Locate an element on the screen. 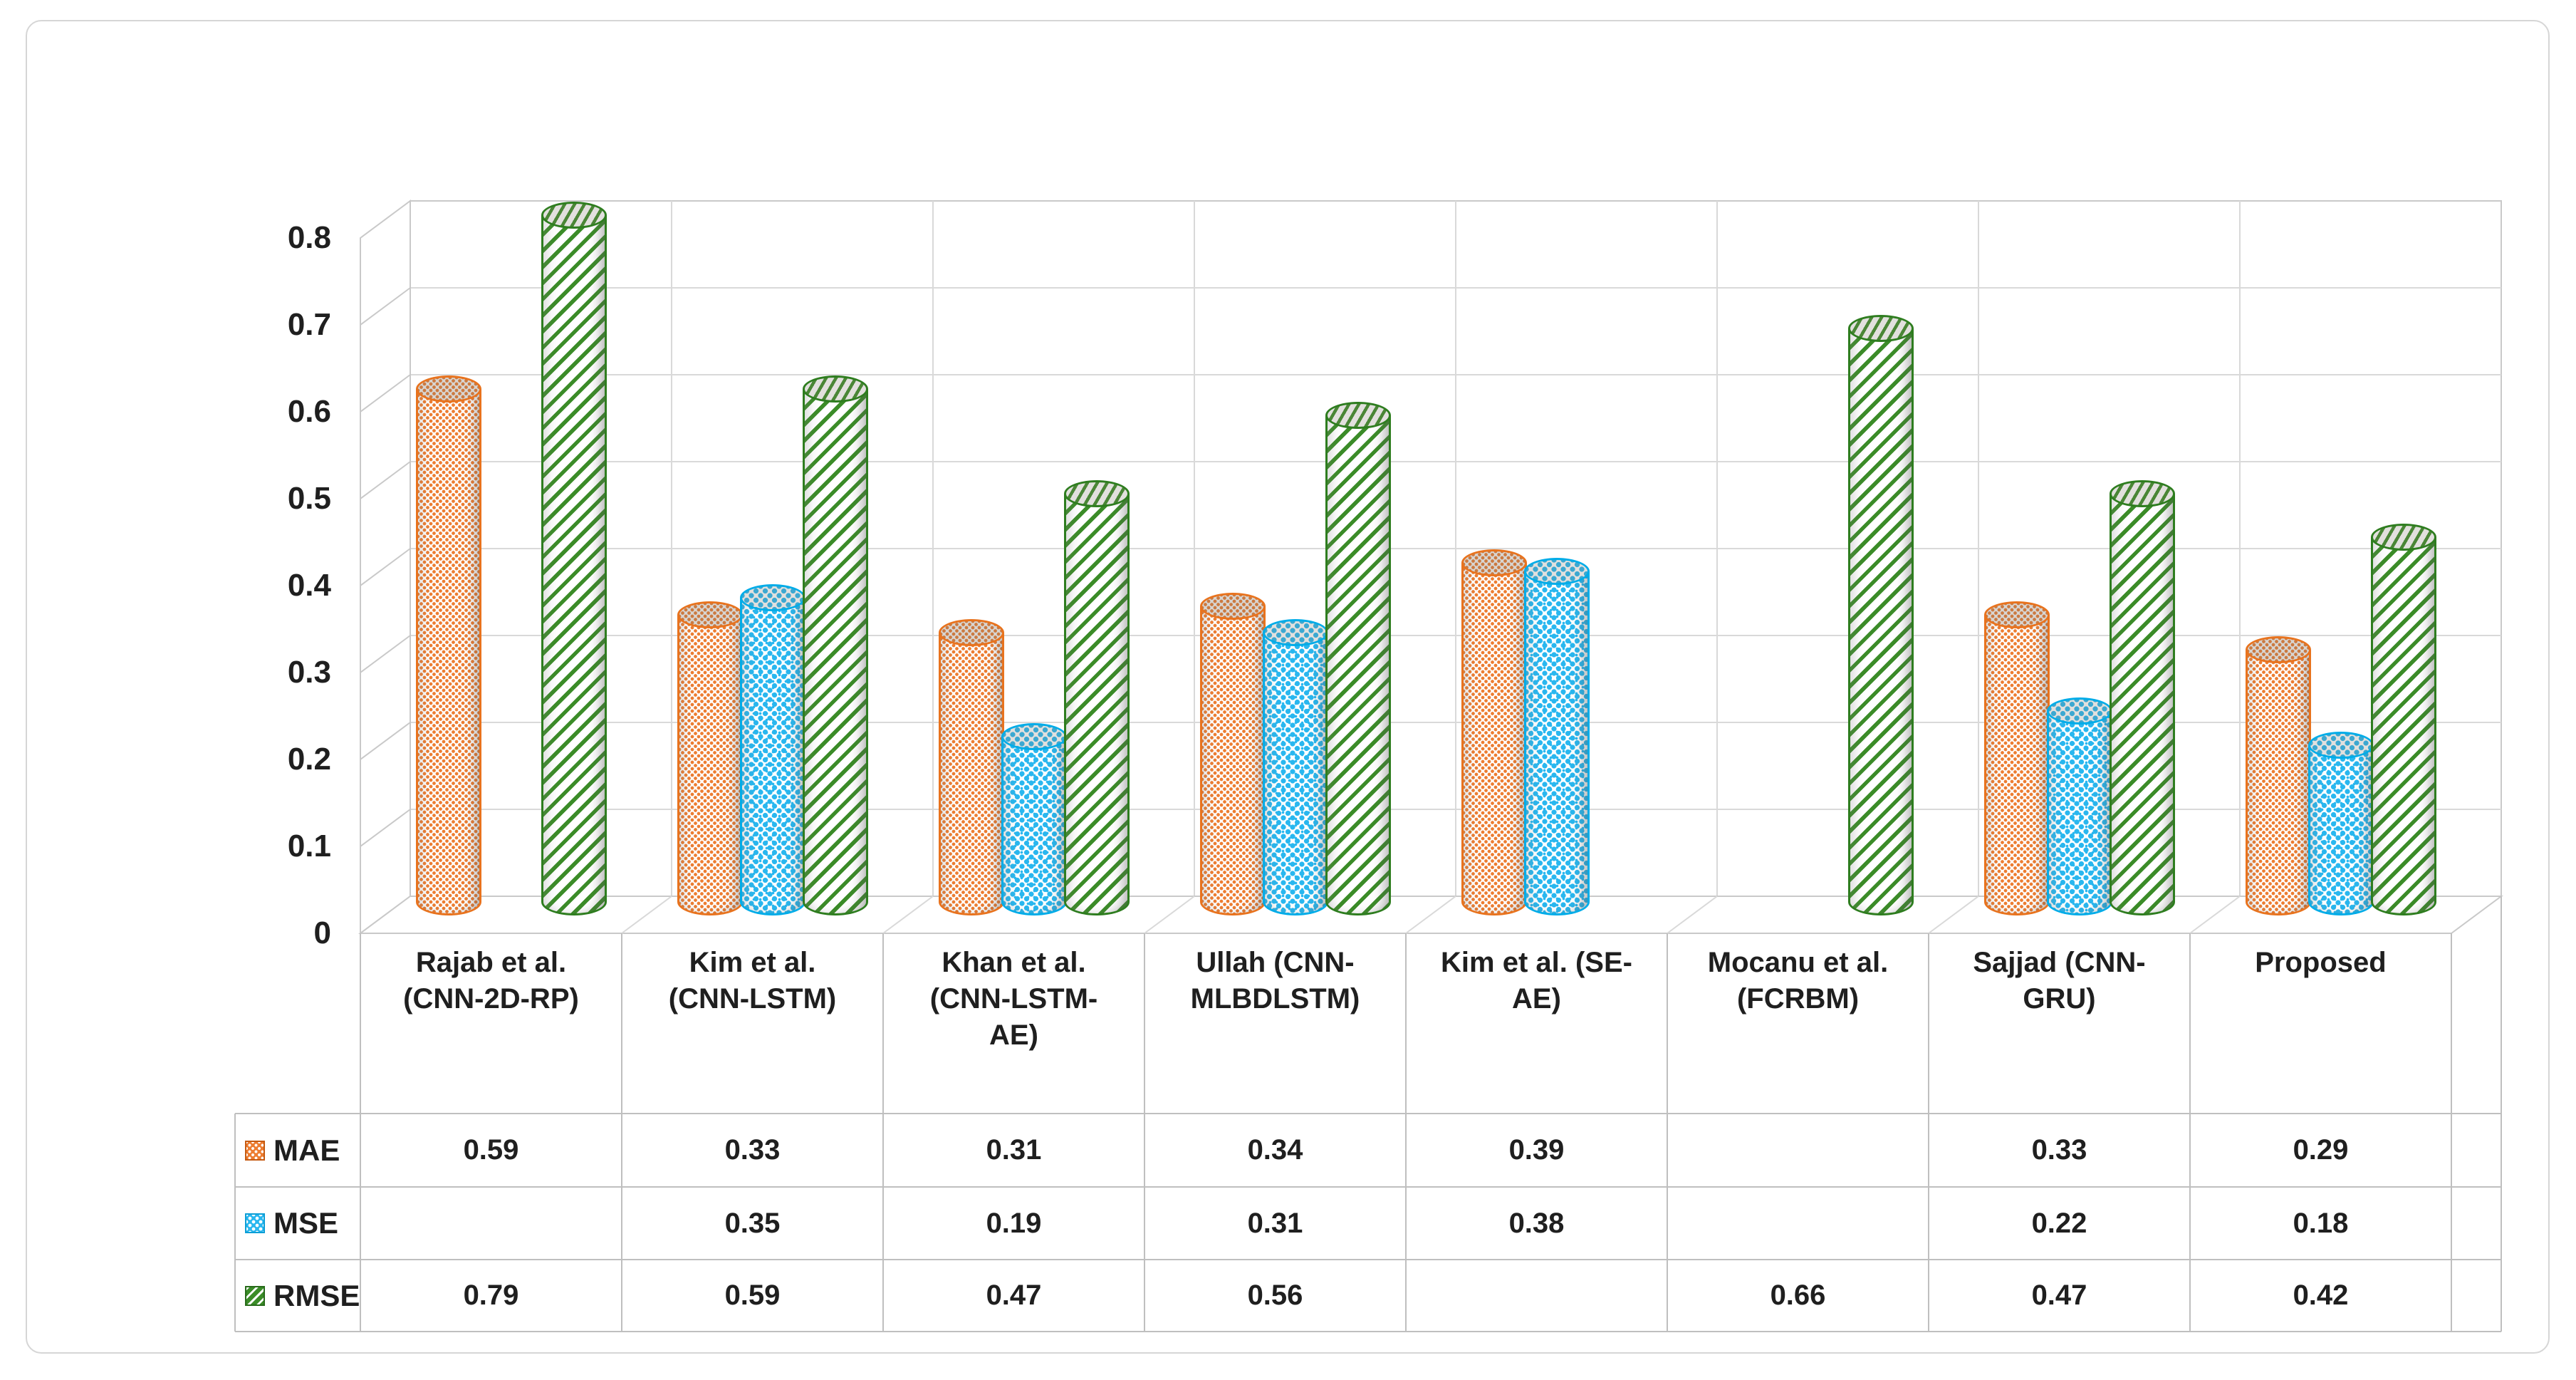 The height and width of the screenshot is (1380, 2576). category-label-line: (CNN-LSTM- is located at coordinates (1013, 999).